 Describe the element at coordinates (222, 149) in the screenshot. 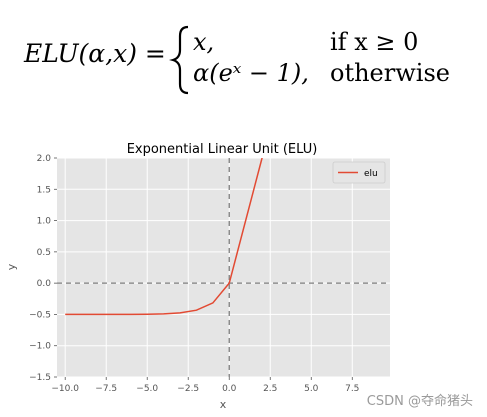

I see `chart-title: Exponential Linear Unit (ELU)` at that location.